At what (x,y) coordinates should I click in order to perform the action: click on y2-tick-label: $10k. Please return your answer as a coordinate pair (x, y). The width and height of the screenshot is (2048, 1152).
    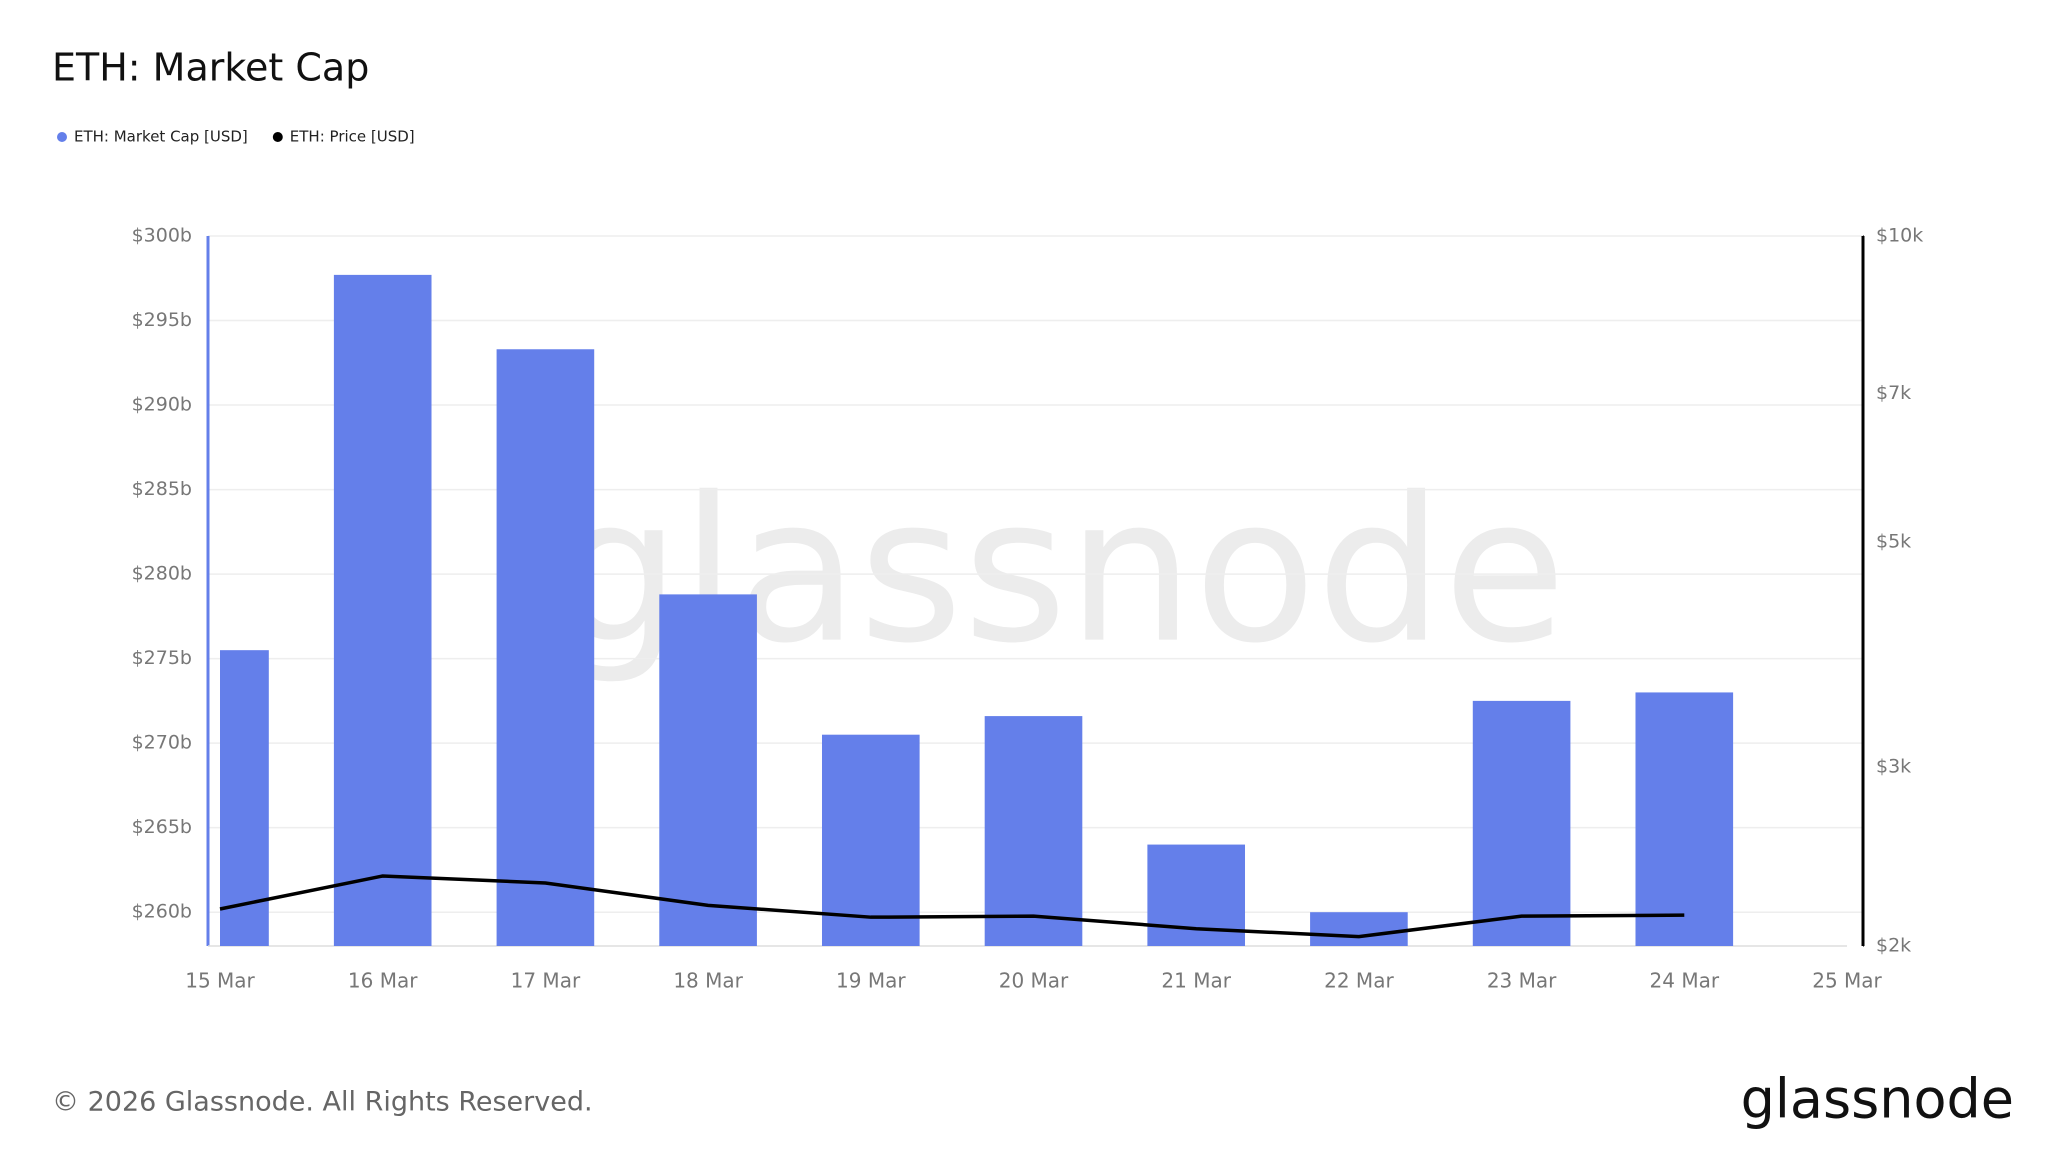
    Looking at the image, I should click on (1899, 236).